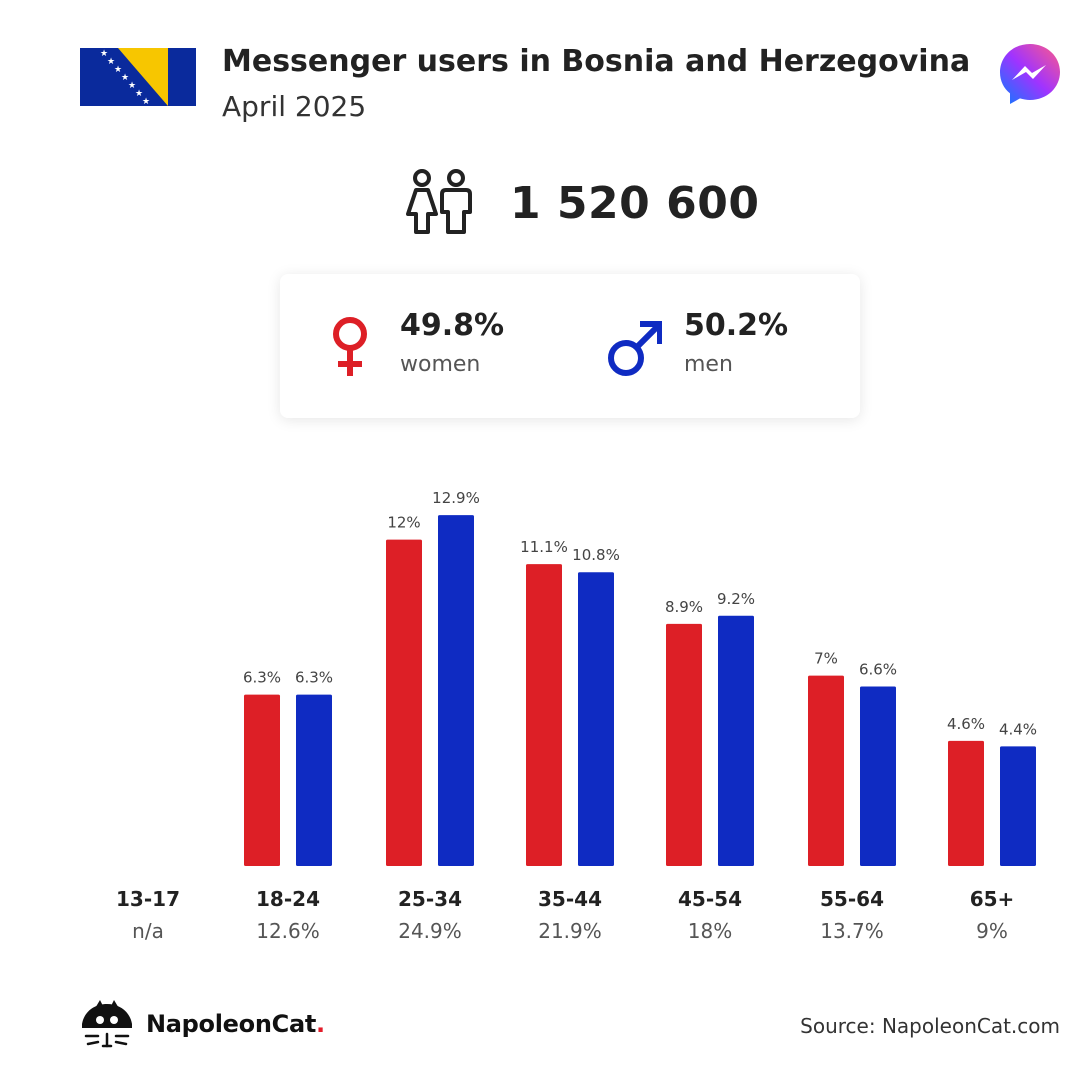 The image size is (1080, 1080). I want to click on category-total-18-24: 12.6%, so click(288, 931).